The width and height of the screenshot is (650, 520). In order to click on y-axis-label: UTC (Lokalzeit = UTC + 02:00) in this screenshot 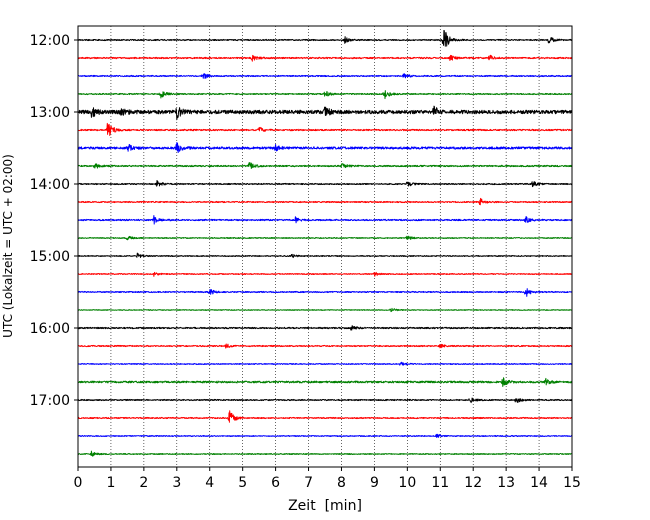, I will do `click(8, 246)`.